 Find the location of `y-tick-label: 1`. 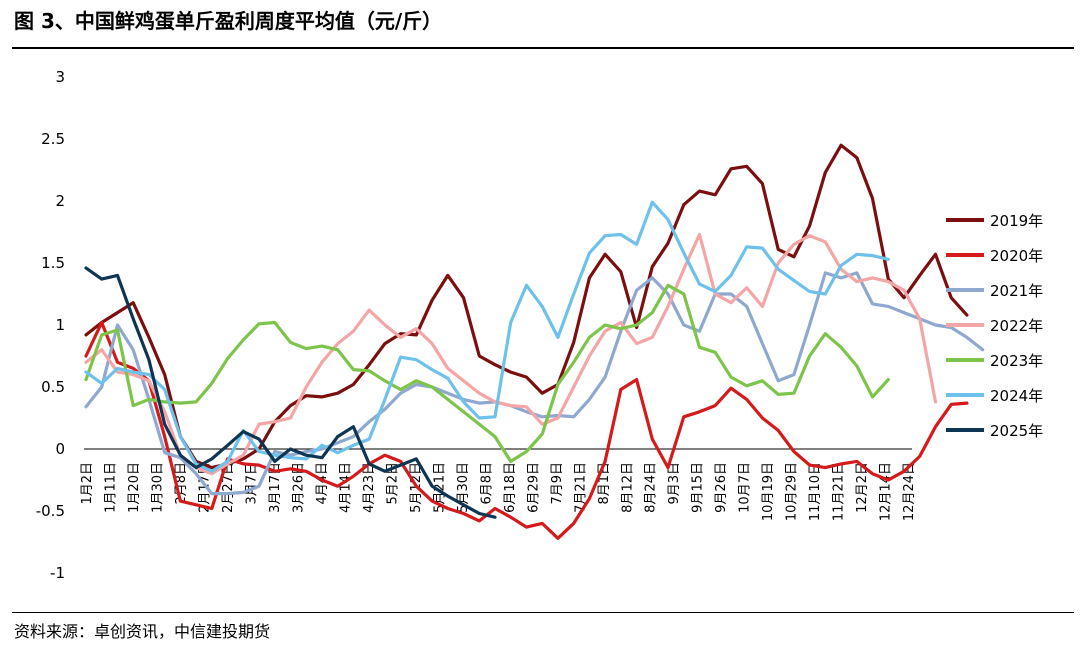

y-tick-label: 1 is located at coordinates (60, 325).